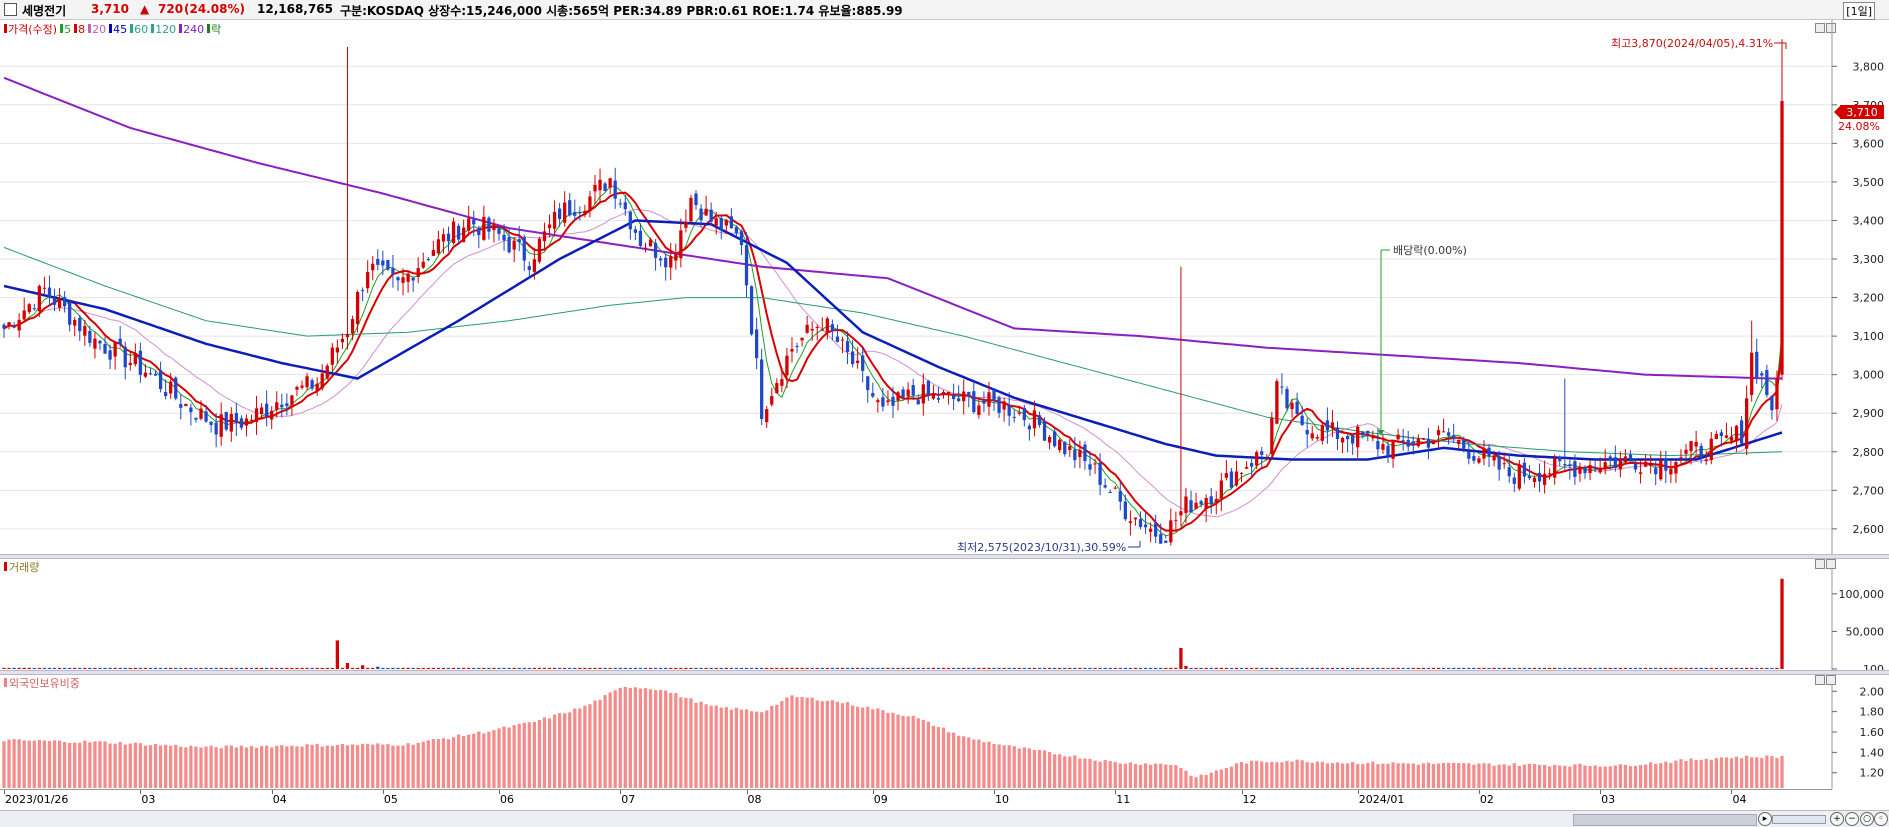 This screenshot has height=827, width=1889. Describe the element at coordinates (166, 29) in the screenshot. I see `legend-item-6: 120` at that location.